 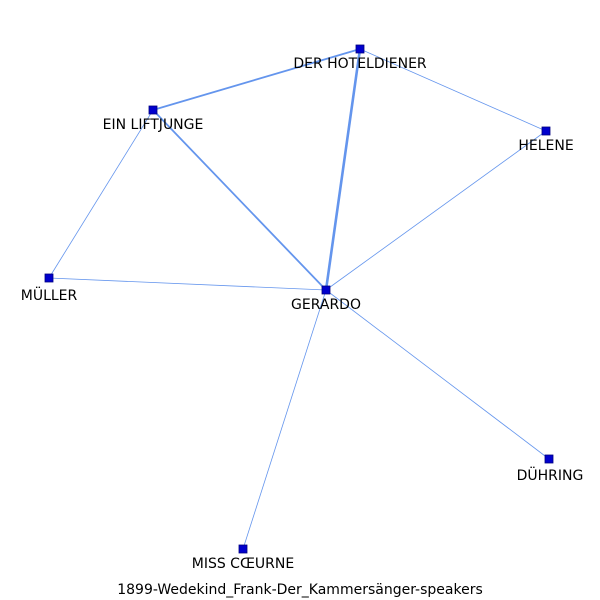 I want to click on edge-mueller-gerardo, so click(x=187, y=284).